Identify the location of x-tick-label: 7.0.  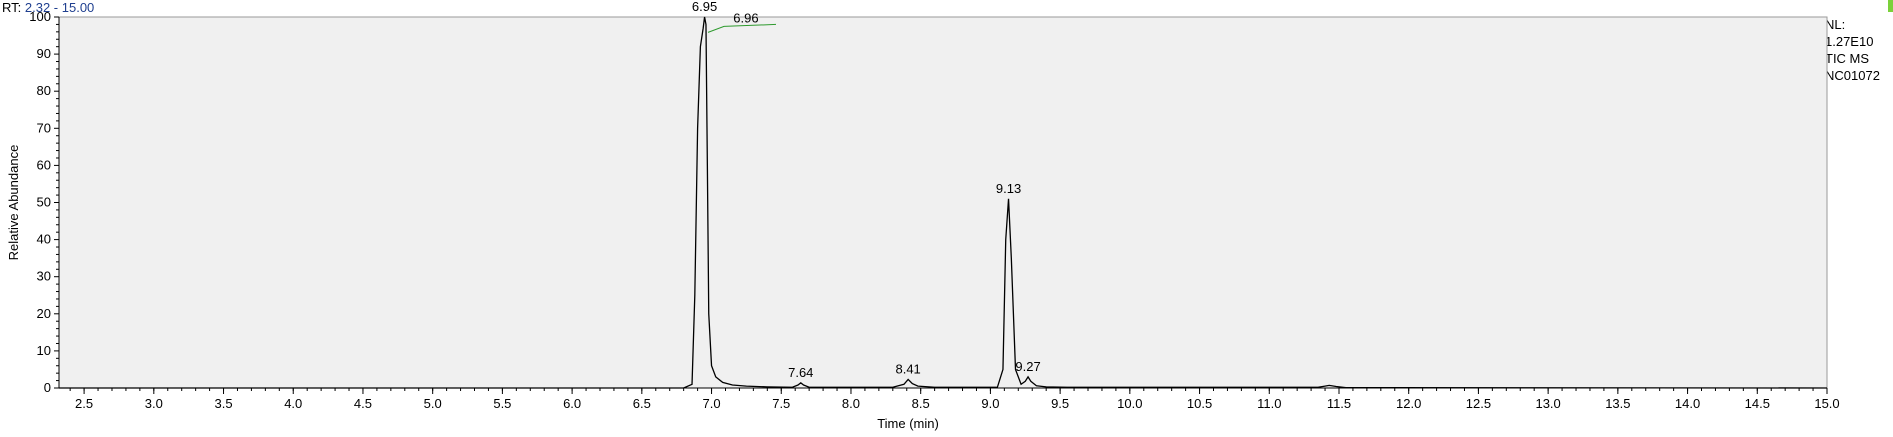
(712, 403).